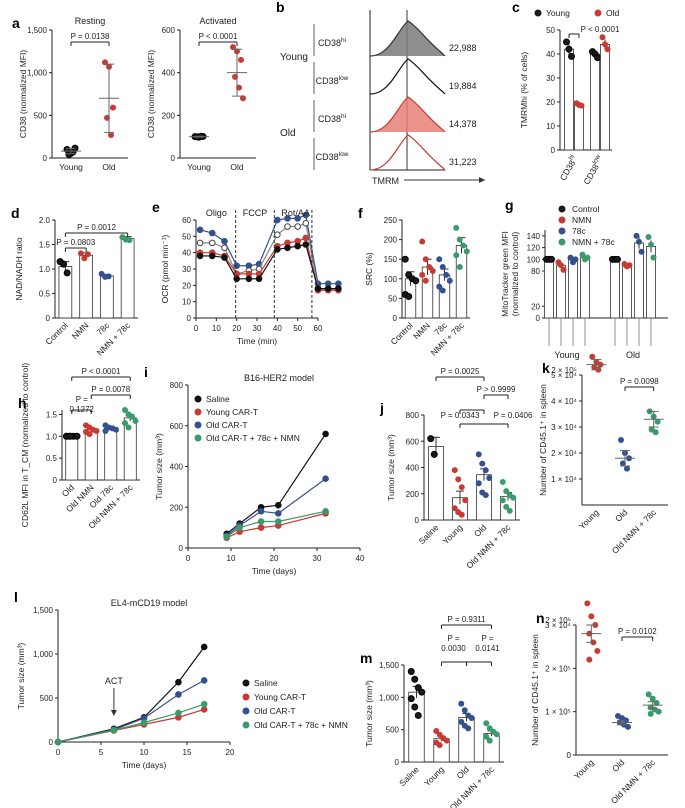 This screenshot has width=685, height=808. I want to click on panel-letter: b, so click(280, 7).